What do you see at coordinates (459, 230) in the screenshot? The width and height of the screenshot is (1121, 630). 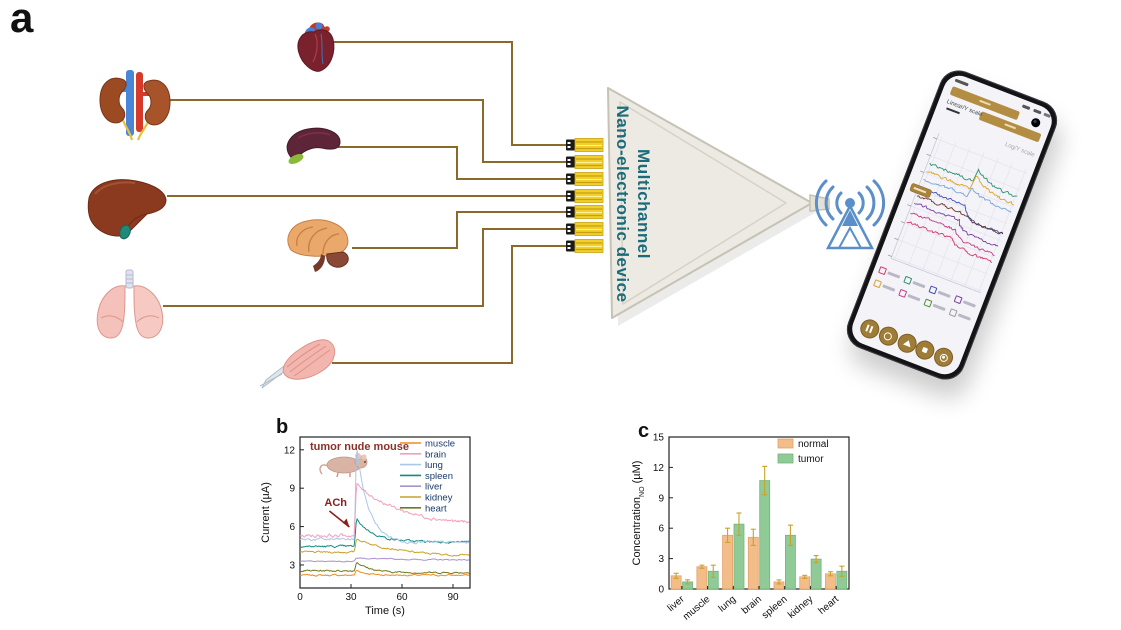 I see `wire-brain` at bounding box center [459, 230].